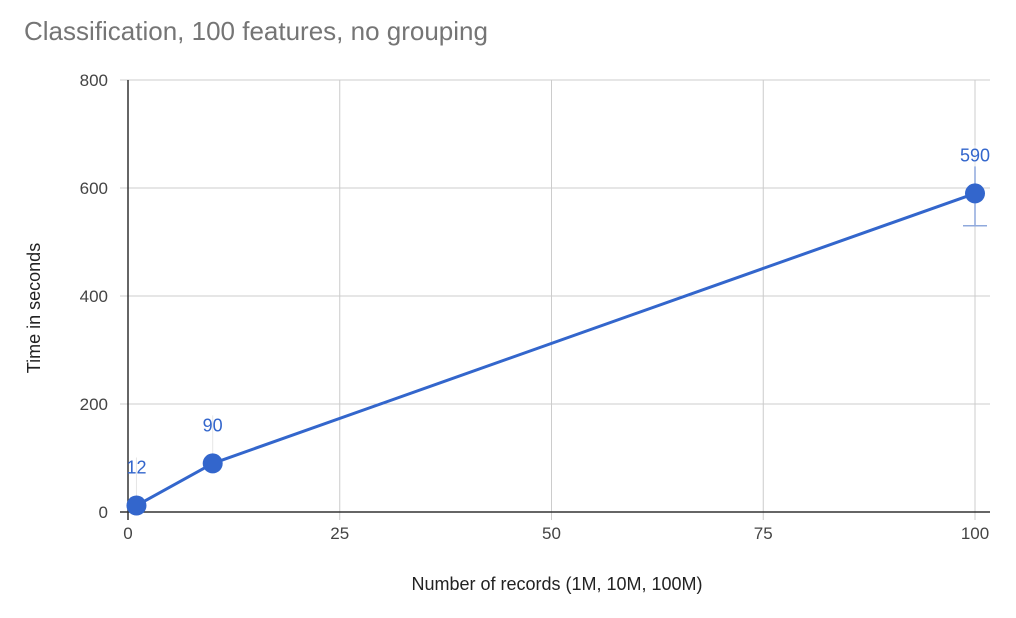 The image size is (1016, 618). I want to click on data-label: 90, so click(213, 425).